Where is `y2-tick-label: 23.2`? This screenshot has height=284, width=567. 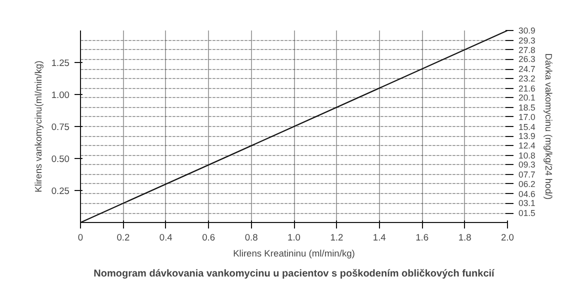
y2-tick-label: 23.2 is located at coordinates (527, 78).